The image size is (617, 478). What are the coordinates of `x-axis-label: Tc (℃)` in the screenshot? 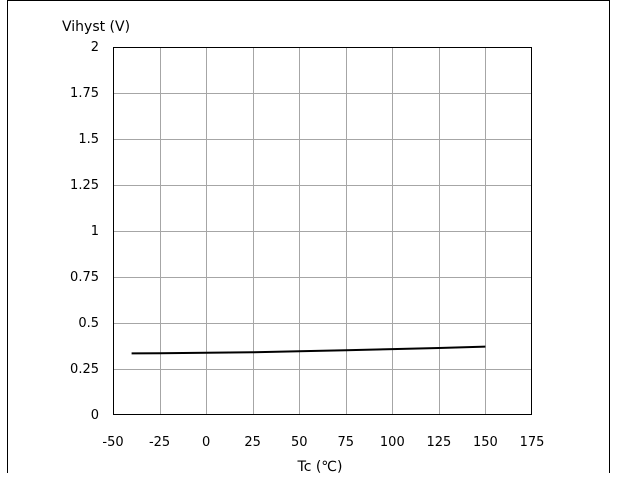 It's located at (320, 466).